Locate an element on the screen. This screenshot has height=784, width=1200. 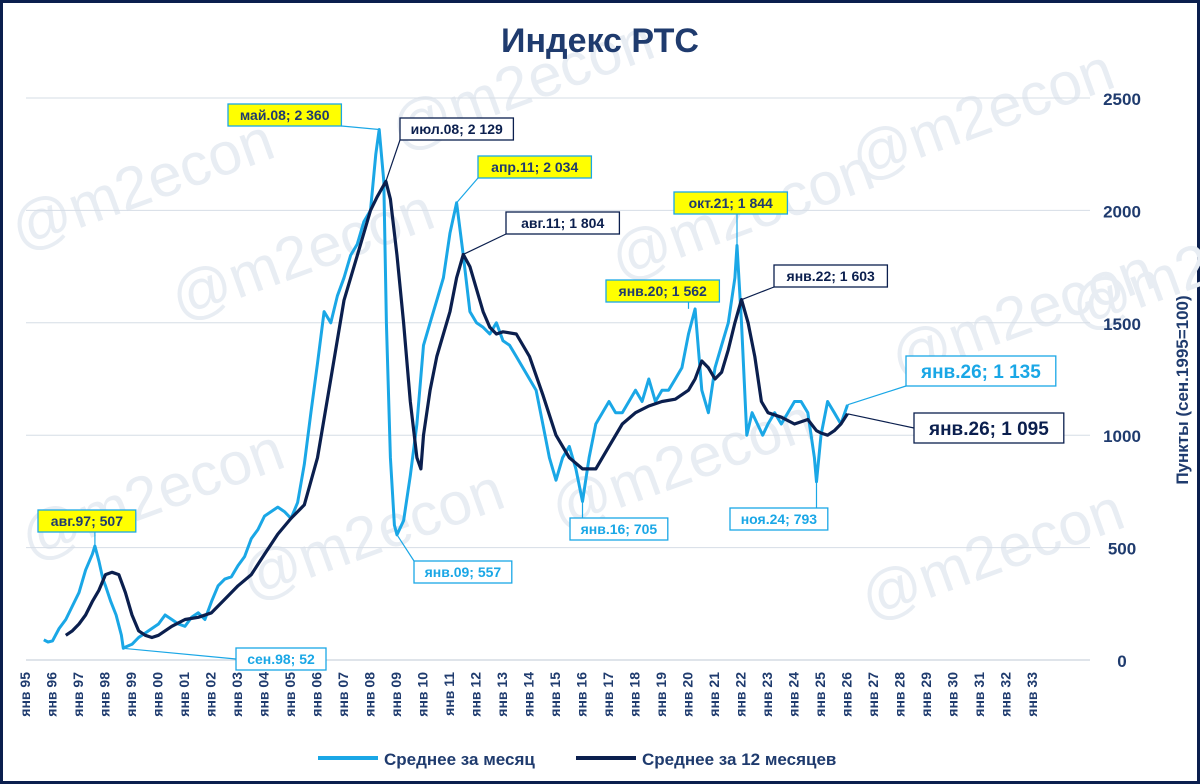
x-tick-label: янв 98 is located at coordinates (105, 694).